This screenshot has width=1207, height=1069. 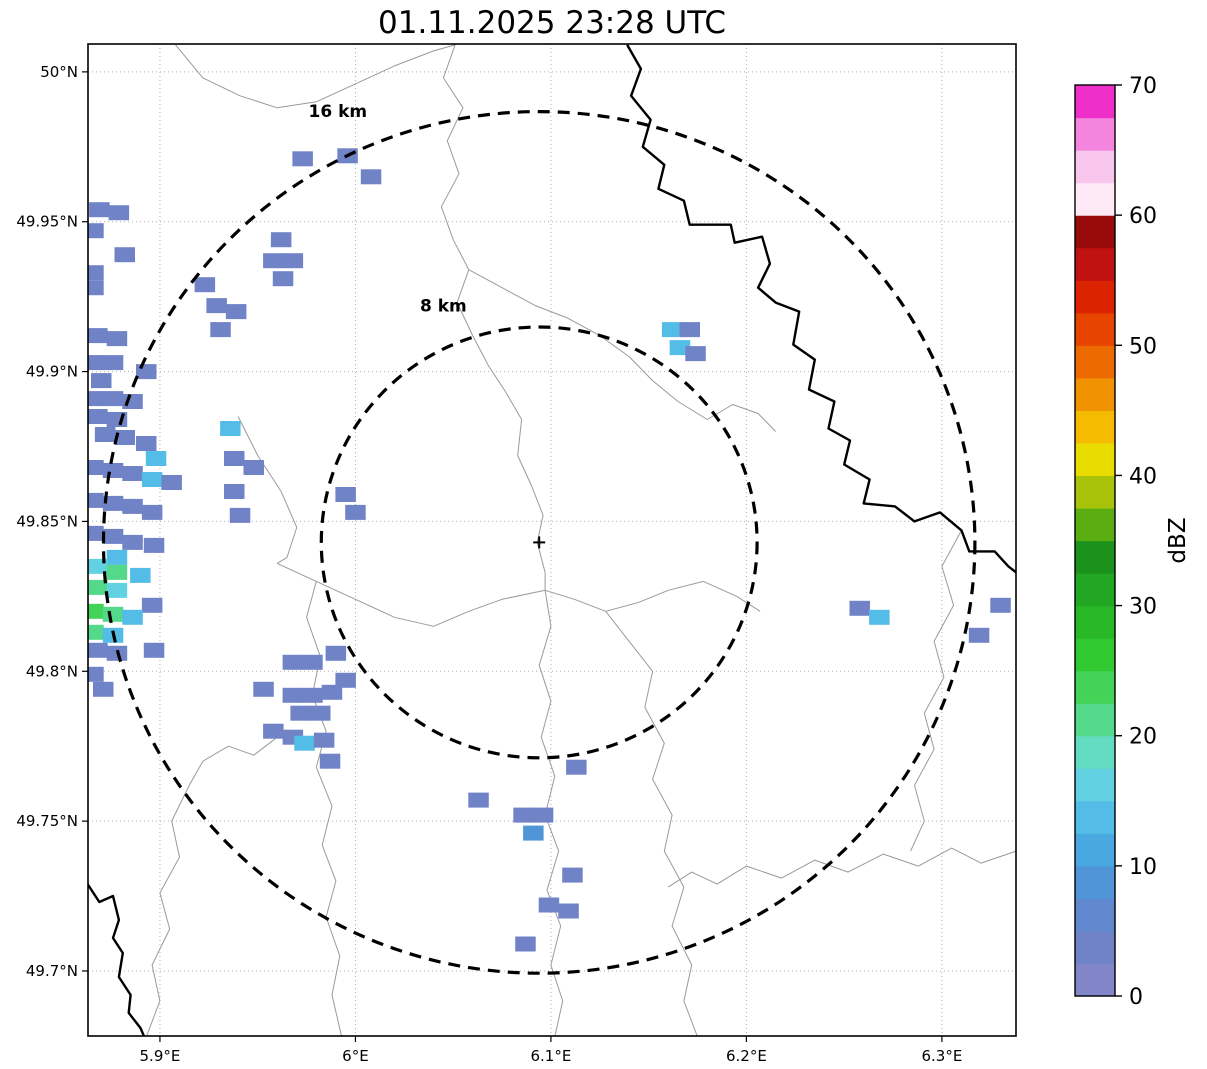 What do you see at coordinates (355, 1056) in the screenshot?
I see `x-tick-label: 6°E` at bounding box center [355, 1056].